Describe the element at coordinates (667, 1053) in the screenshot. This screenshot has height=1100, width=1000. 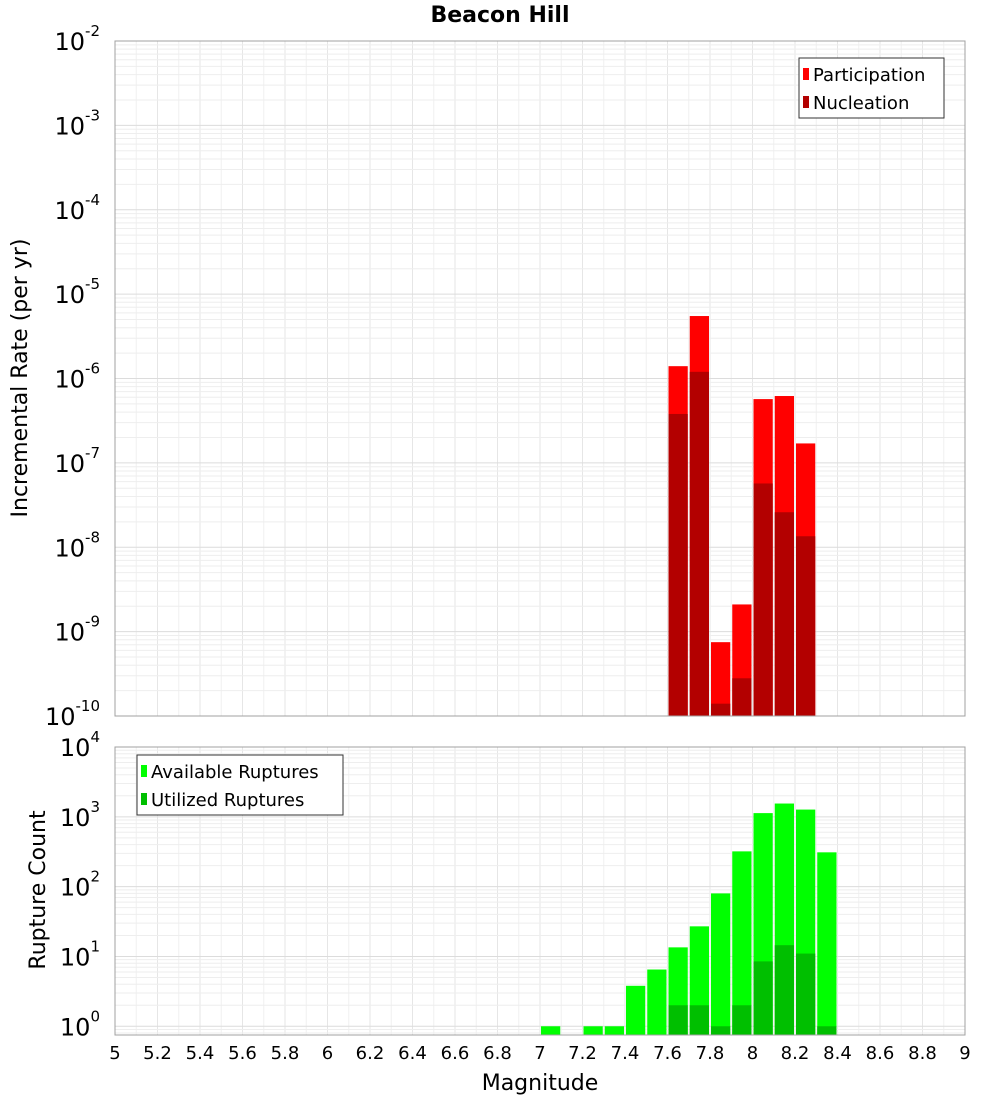
I see `x-tick-label: 7.6` at that location.